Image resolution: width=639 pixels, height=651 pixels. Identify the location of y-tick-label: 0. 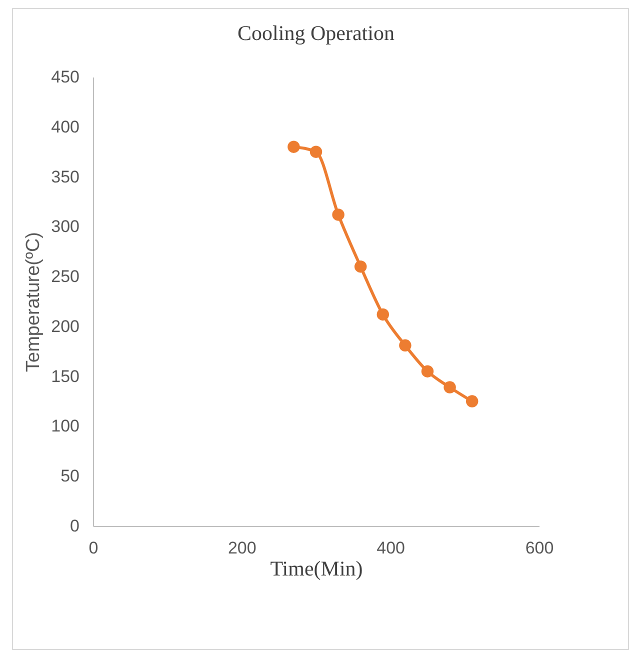
(75, 526).